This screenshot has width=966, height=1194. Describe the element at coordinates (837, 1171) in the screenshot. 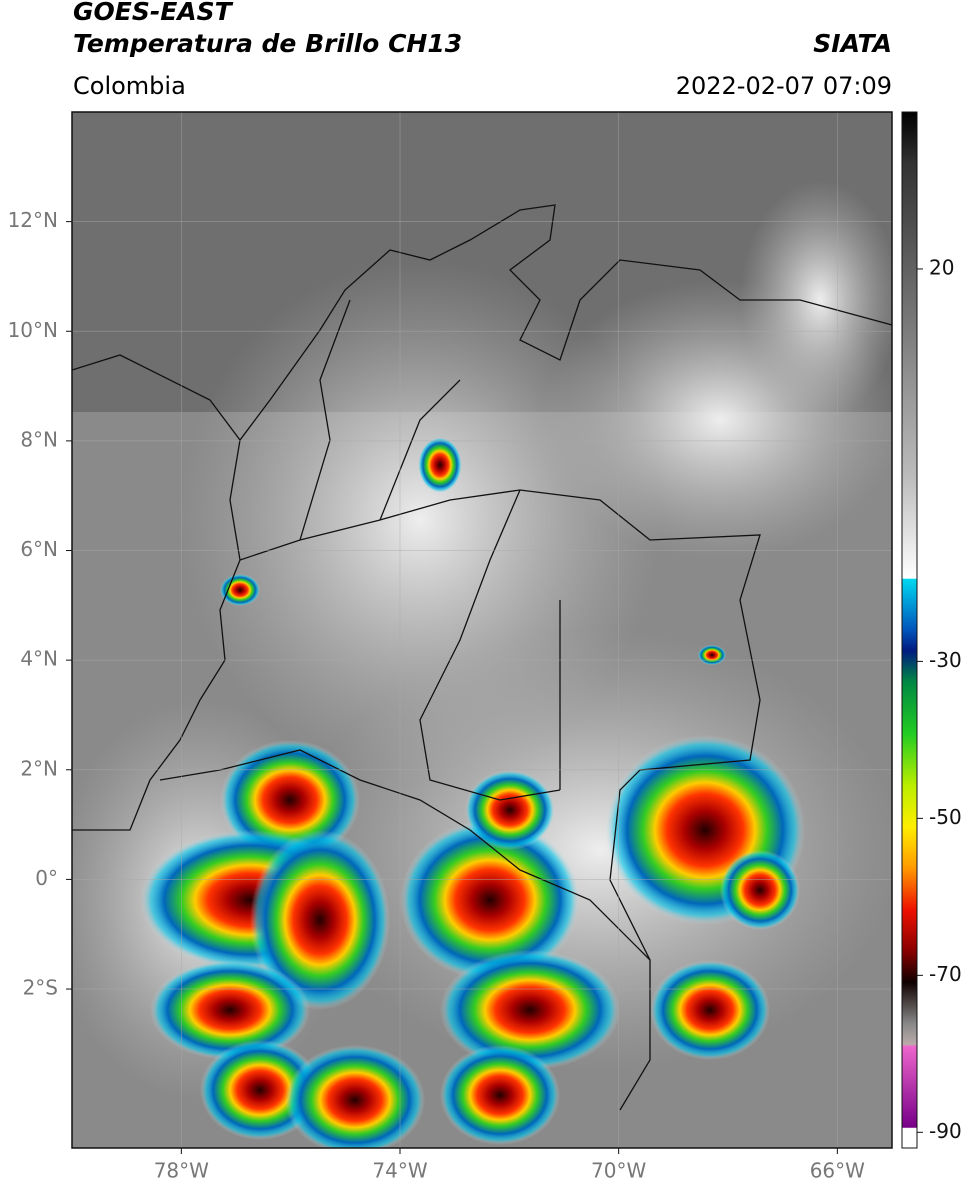

I see `x-tick-label: 66°W` at that location.